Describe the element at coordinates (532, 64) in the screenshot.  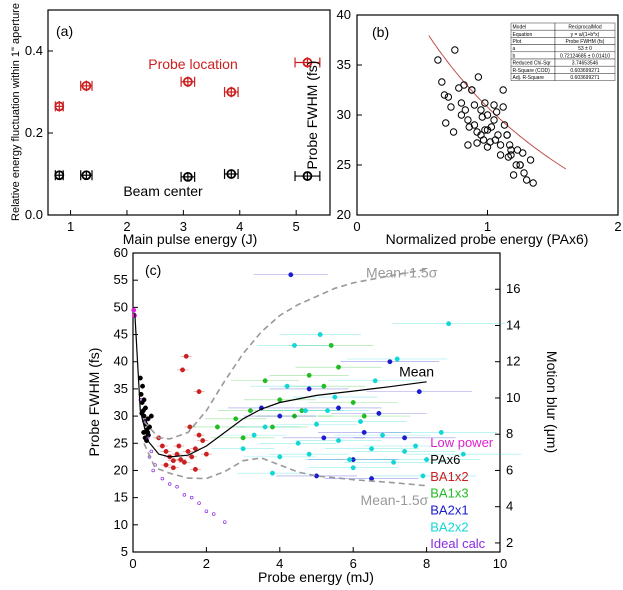
I see `fit-table-key: Reduced Chi-Sqr` at that location.